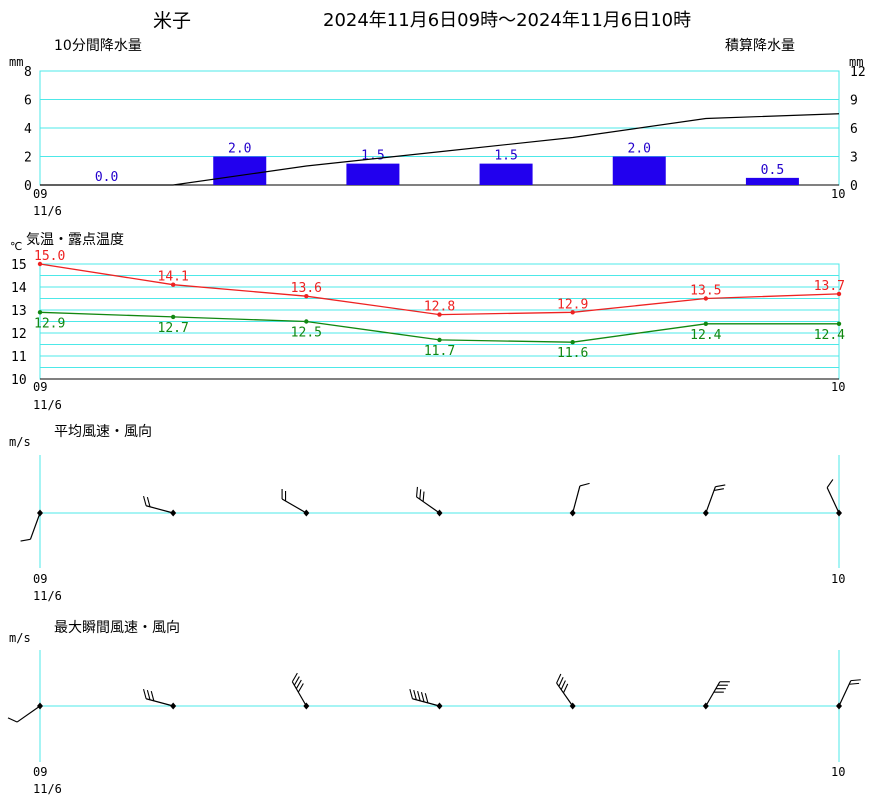 The width and height of the screenshot is (870, 800). I want to click on cumulative-title: 積算降水量, so click(760, 46).